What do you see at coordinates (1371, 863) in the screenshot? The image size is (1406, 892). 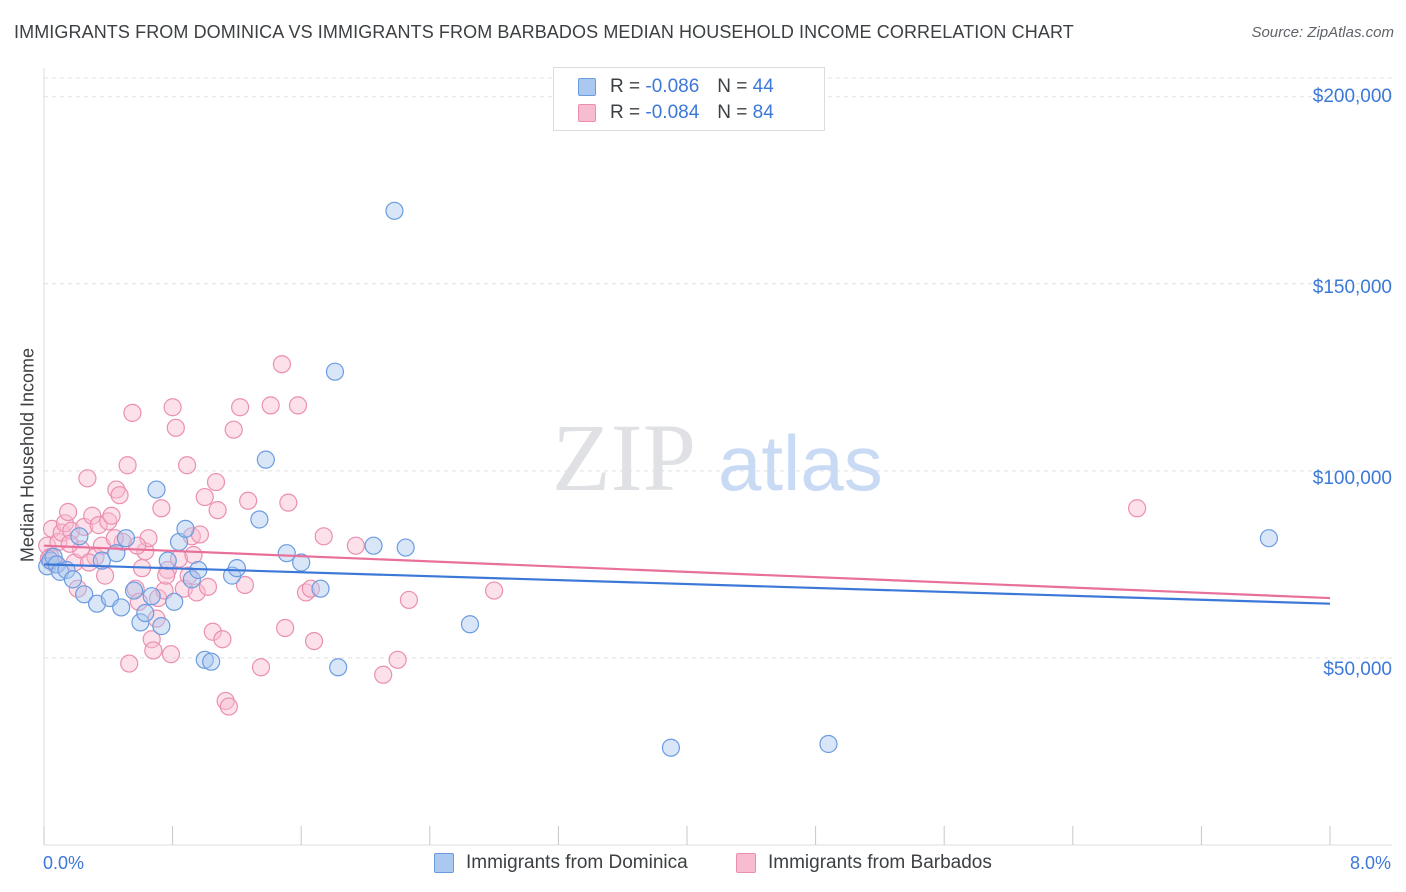 I see `x-tick-label-max: 8.0%` at bounding box center [1371, 863].